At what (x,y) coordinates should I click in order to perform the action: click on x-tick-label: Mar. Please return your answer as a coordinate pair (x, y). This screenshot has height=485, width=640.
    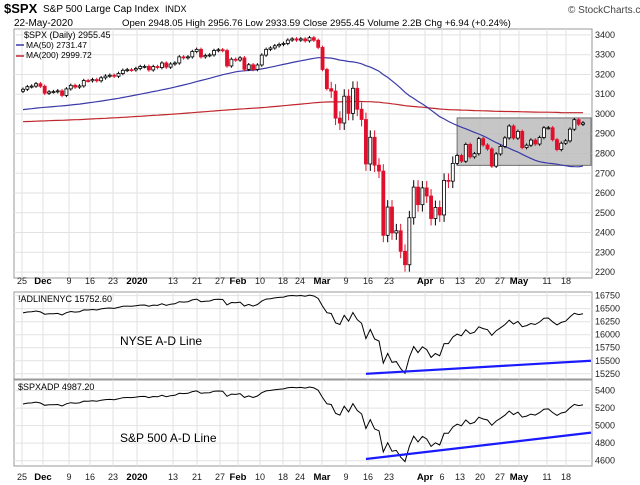
    Looking at the image, I should click on (322, 281).